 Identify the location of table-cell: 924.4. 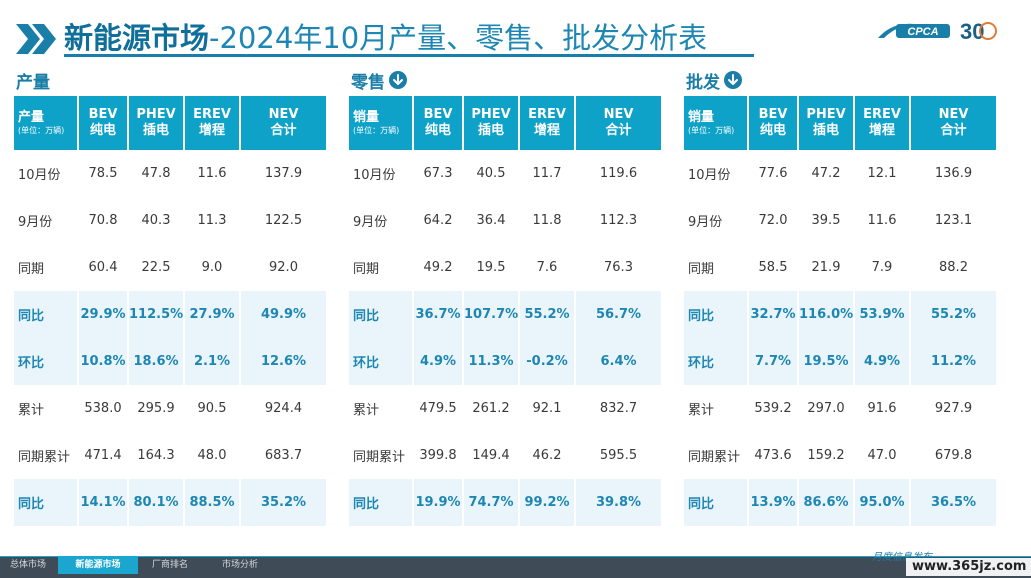
(283, 408).